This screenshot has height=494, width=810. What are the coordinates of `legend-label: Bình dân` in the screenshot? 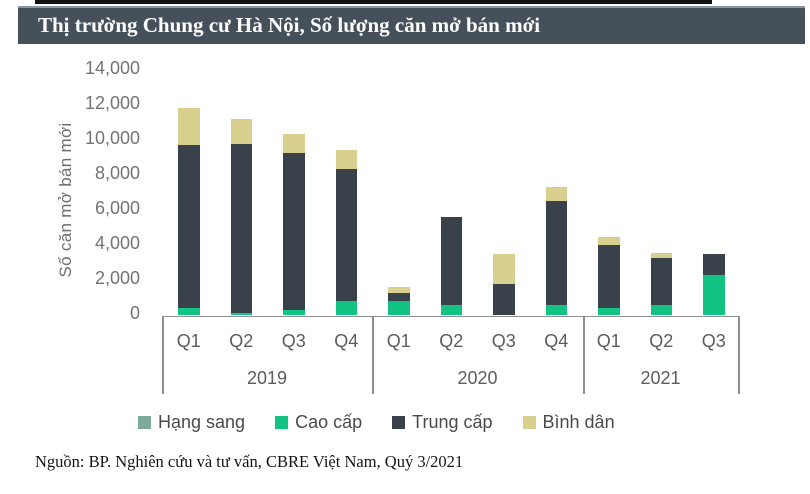 It's located at (578, 422).